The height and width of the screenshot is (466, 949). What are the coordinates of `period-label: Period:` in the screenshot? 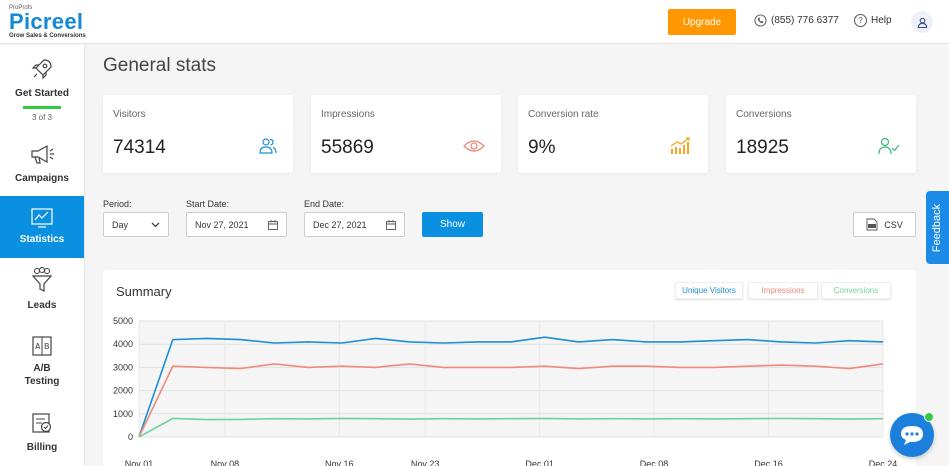 It's located at (117, 204).